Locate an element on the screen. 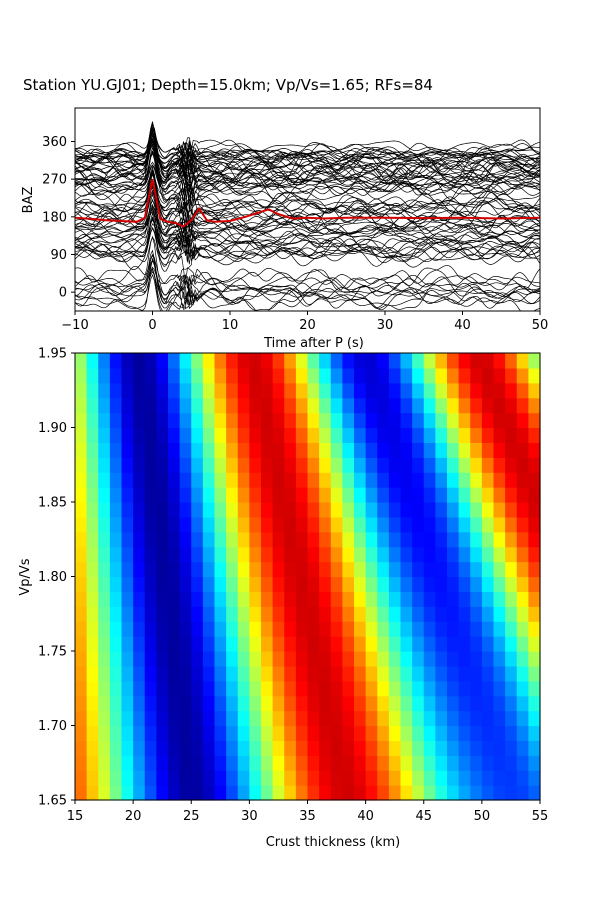  top-y-tick-label: 270 is located at coordinates (54, 180).